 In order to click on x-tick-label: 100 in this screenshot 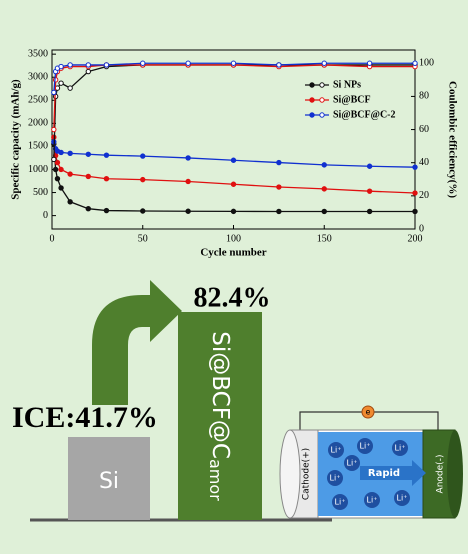, I will do `click(233, 238)`.